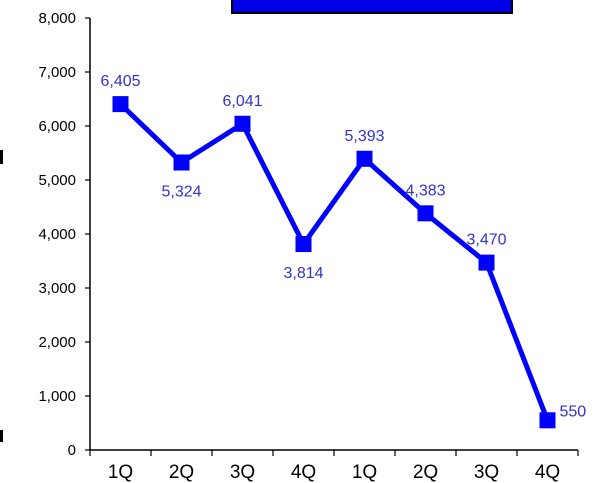 This screenshot has height=483, width=602. I want to click on data-label: 550, so click(573, 411).